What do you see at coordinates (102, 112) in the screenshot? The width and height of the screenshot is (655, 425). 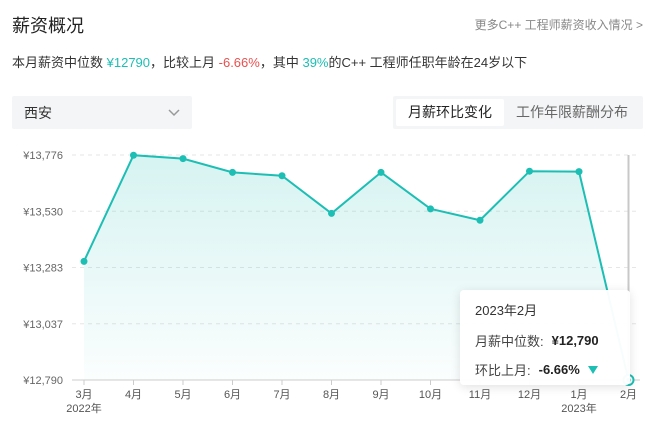 I see `city-select: 西安` at bounding box center [102, 112].